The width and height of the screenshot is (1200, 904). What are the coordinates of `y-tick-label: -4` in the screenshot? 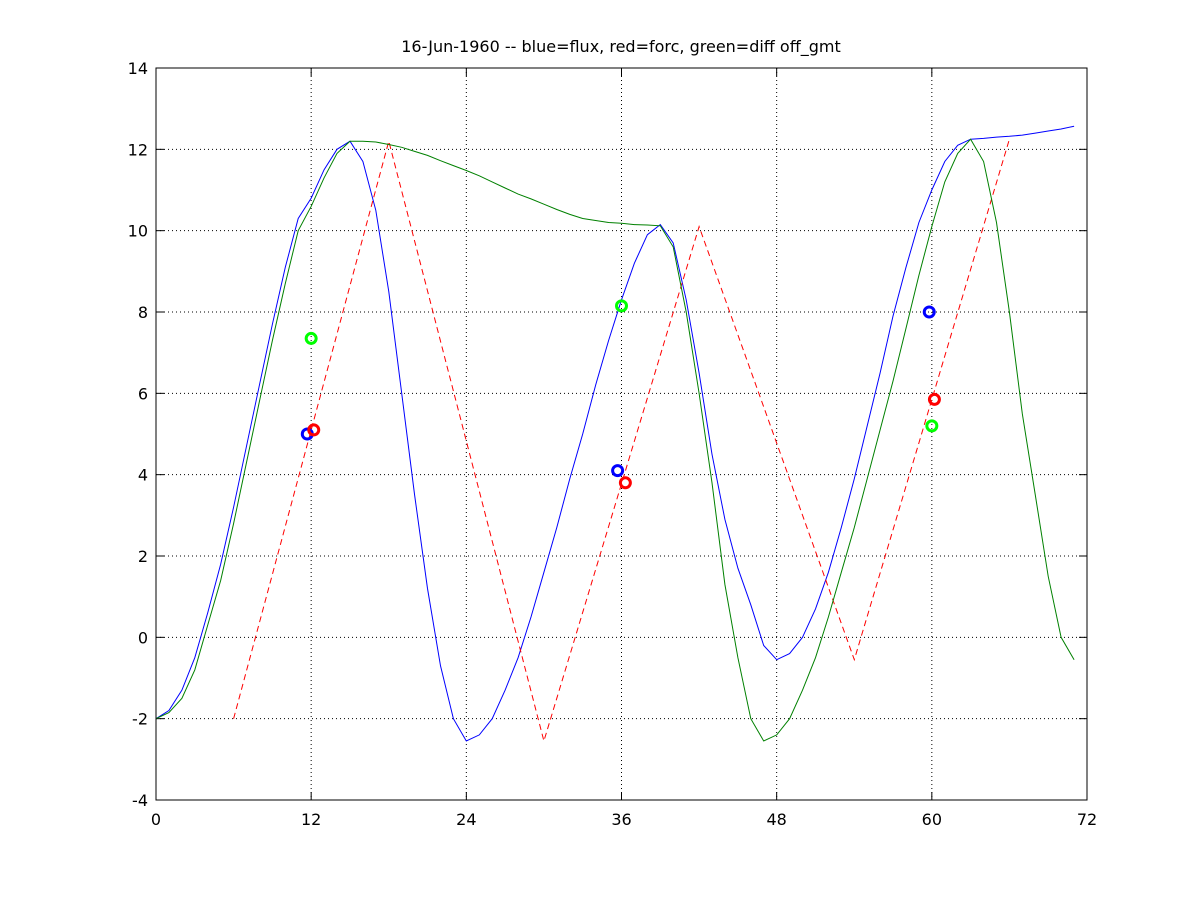 It's located at (140, 800).